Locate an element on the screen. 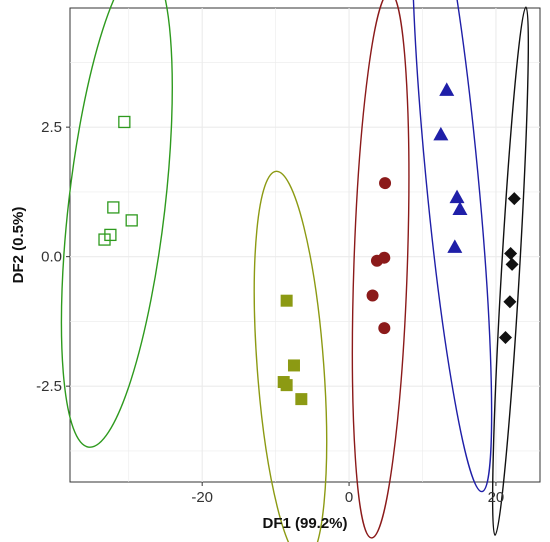 The image size is (550, 542). x-tick-label: 0 is located at coordinates (349, 497).